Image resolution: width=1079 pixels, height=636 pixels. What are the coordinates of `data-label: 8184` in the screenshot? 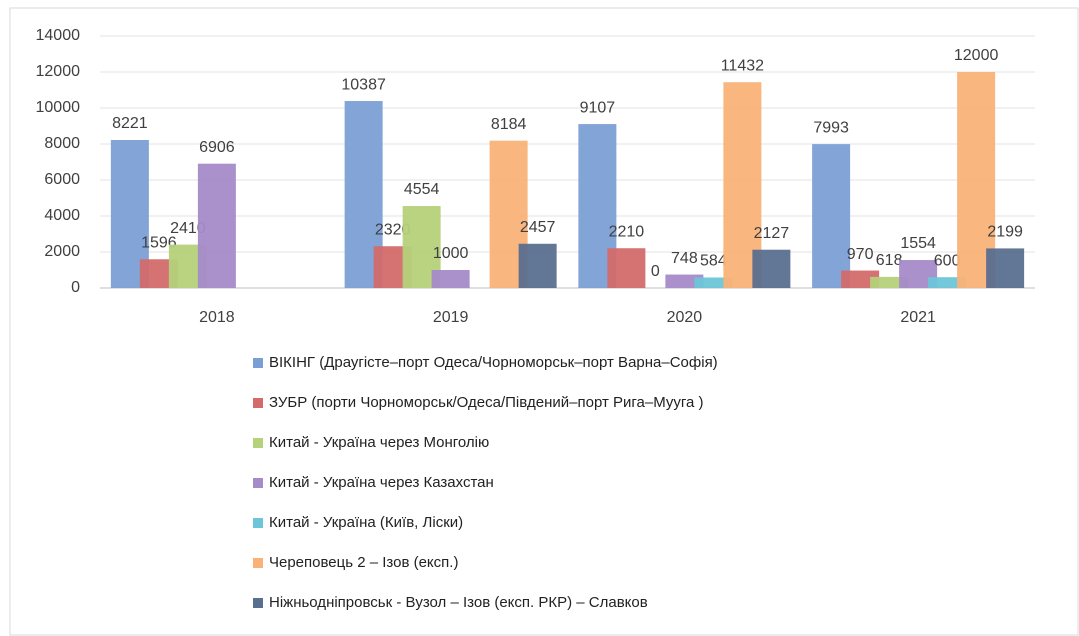 It's located at (509, 124).